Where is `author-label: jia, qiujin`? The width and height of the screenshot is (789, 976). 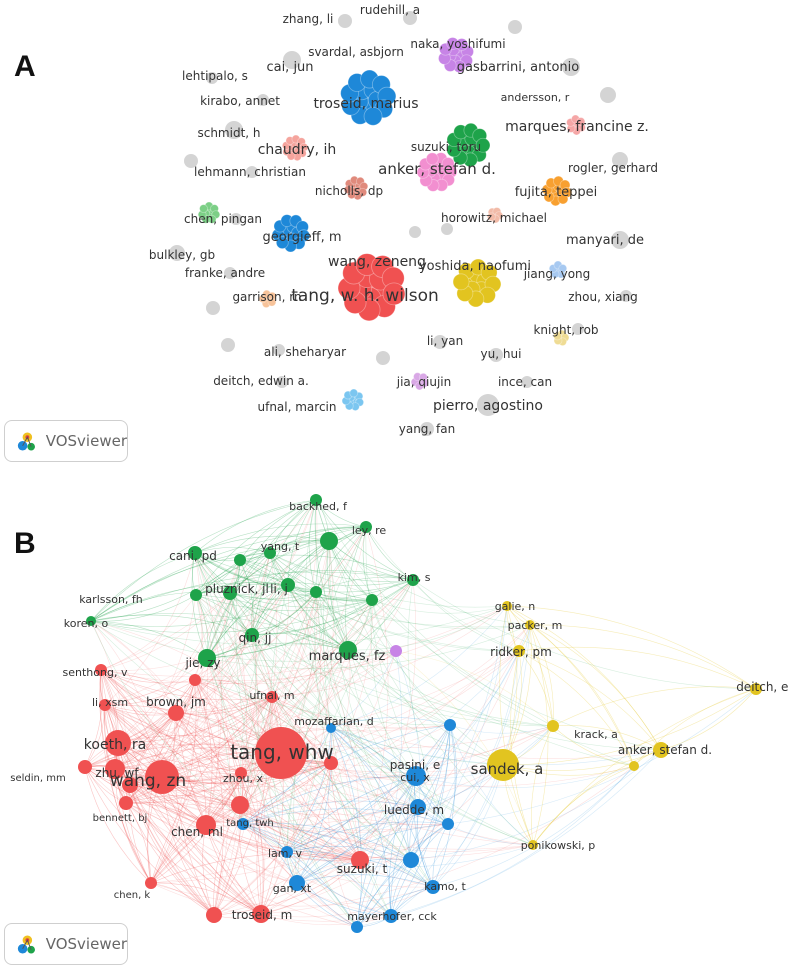 author-label: jia, qiujin is located at coordinates (423, 382).